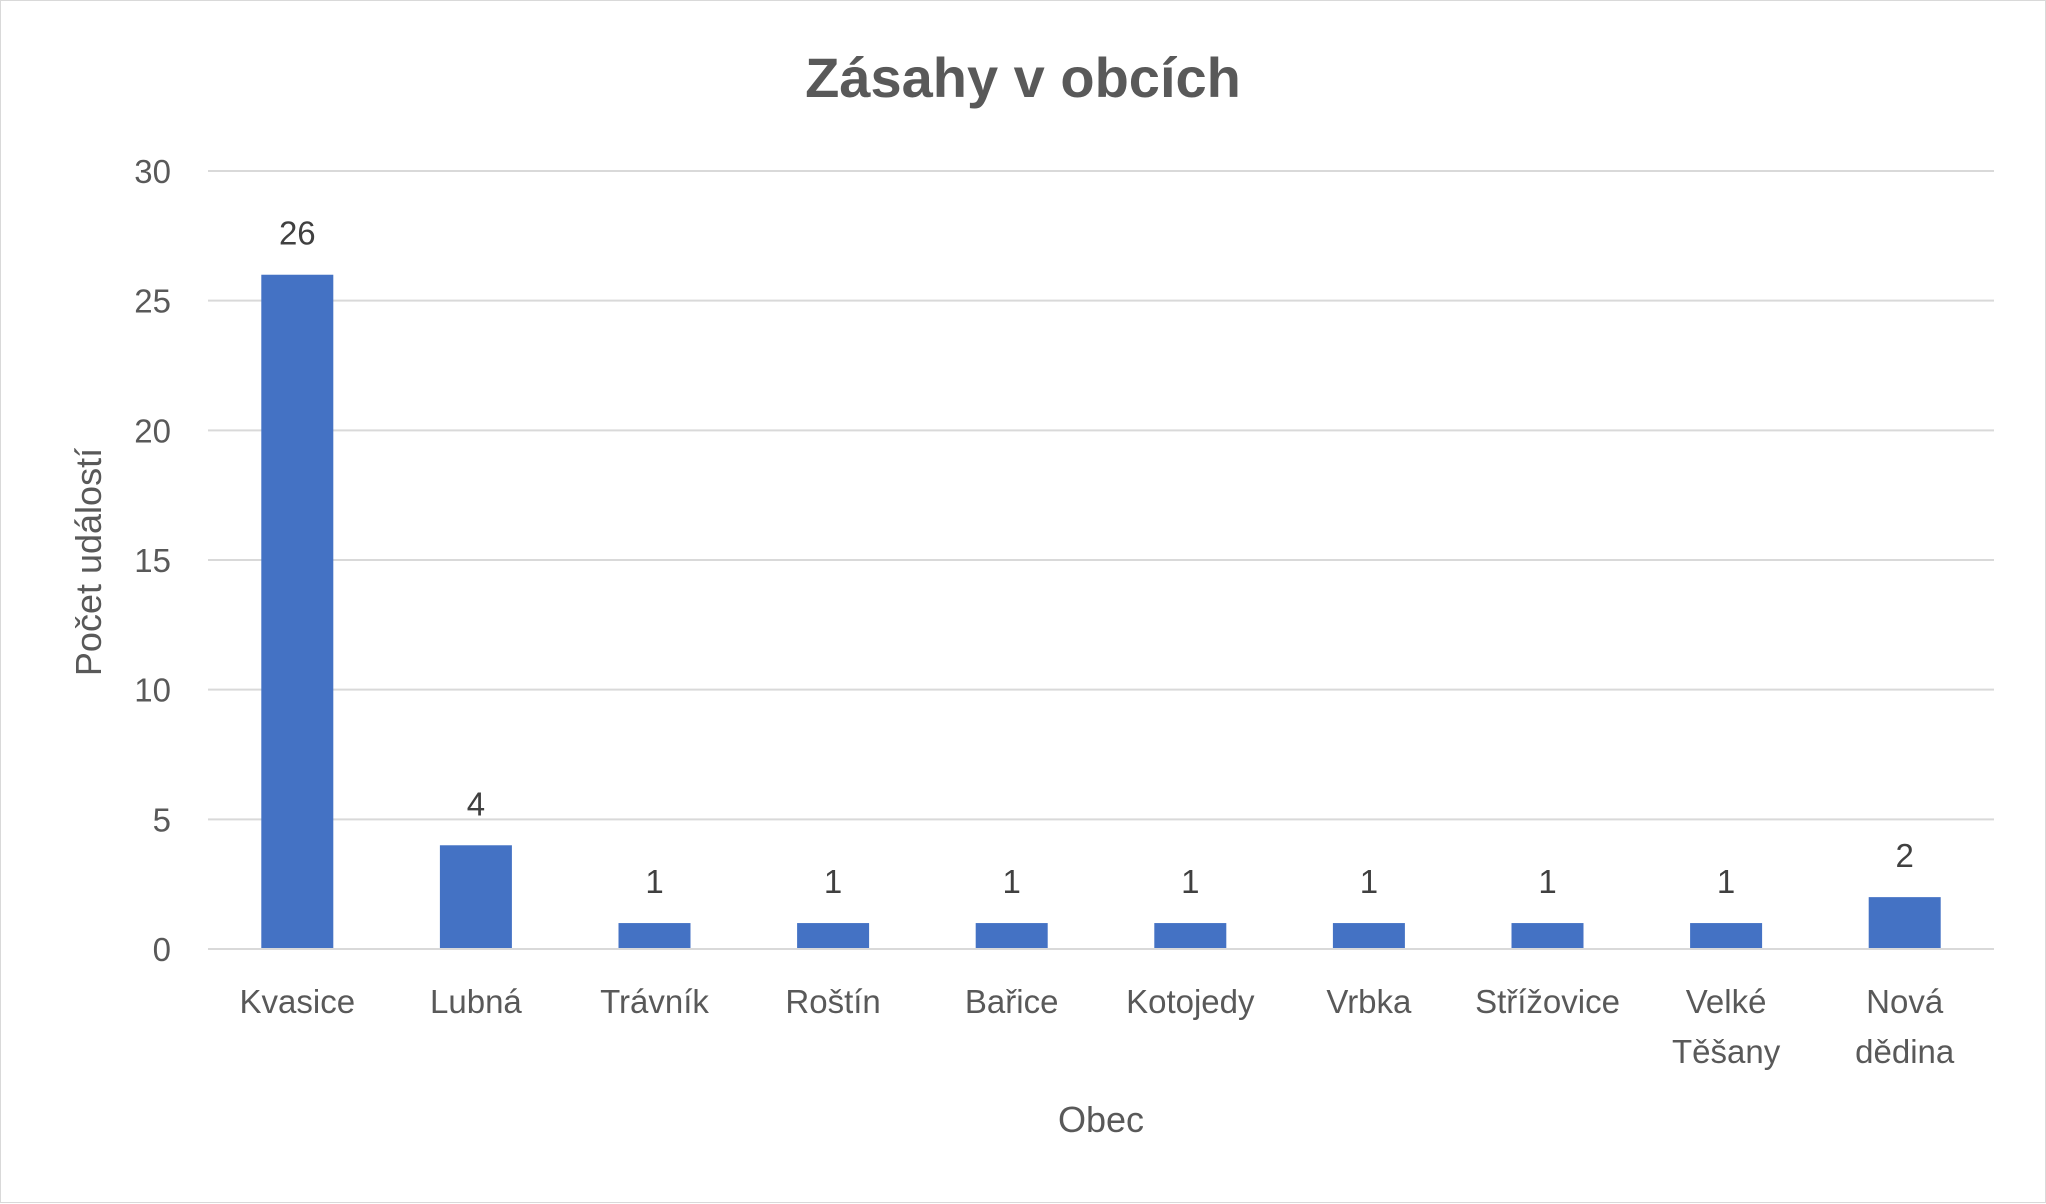 The image size is (2046, 1204). What do you see at coordinates (1905, 855) in the screenshot?
I see `data-label: 2` at bounding box center [1905, 855].